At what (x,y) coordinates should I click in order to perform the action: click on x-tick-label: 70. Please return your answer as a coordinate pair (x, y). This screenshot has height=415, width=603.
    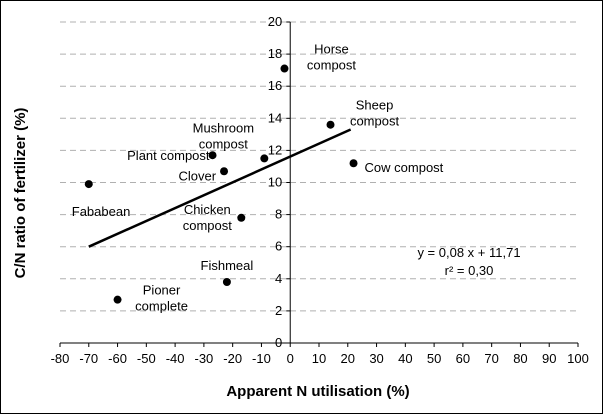
    Looking at the image, I should click on (491, 358).